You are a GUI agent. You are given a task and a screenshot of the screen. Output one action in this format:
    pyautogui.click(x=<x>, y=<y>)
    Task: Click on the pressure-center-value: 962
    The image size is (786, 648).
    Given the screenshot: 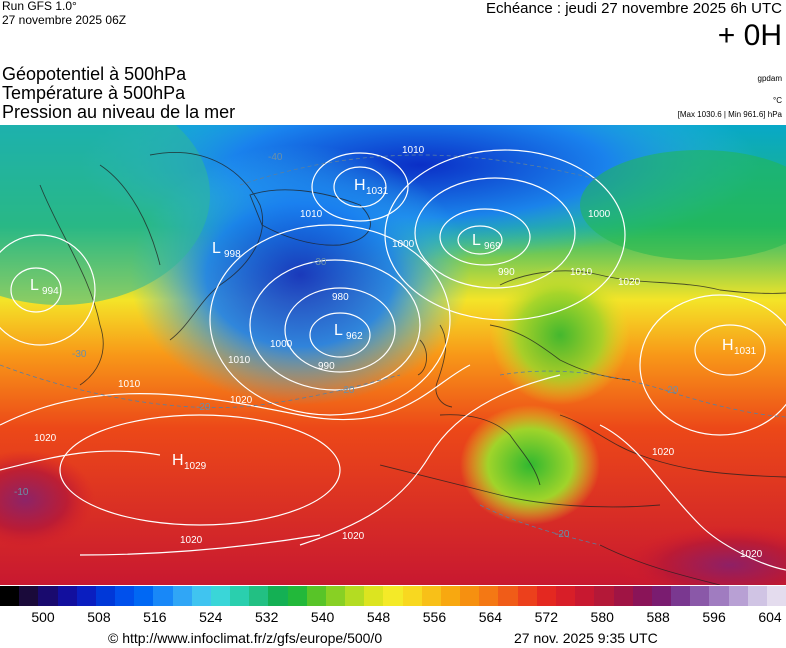 What is the action you would take?
    pyautogui.click(x=354, y=336)
    